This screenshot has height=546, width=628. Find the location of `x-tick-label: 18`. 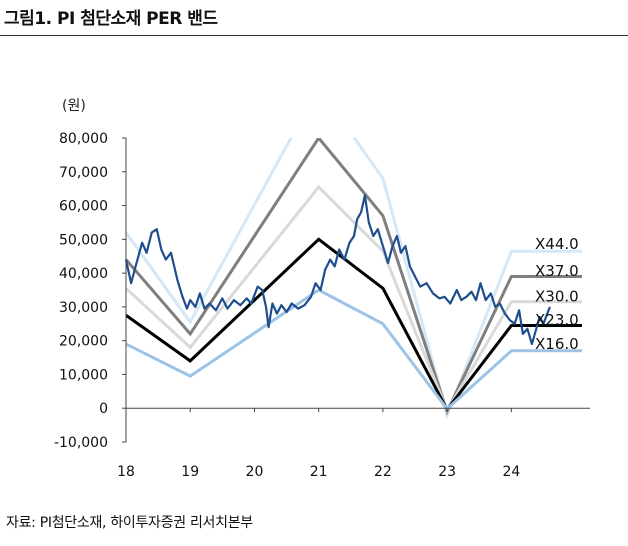

x-tick-label: 18 is located at coordinates (126, 472).